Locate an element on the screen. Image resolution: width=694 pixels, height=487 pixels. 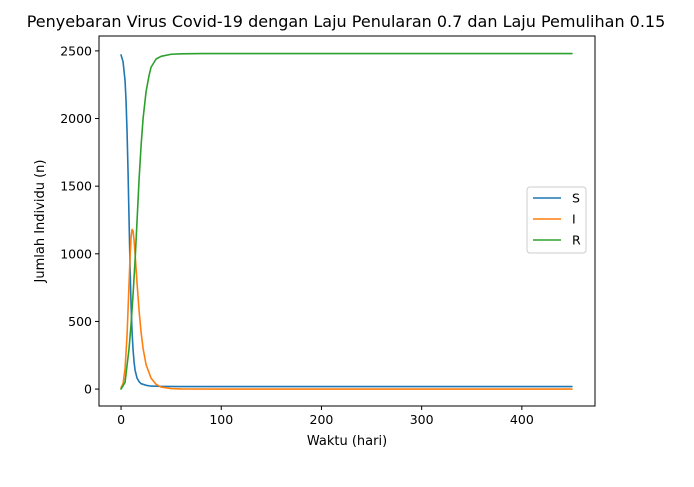
legend-box is located at coordinates (556, 220).